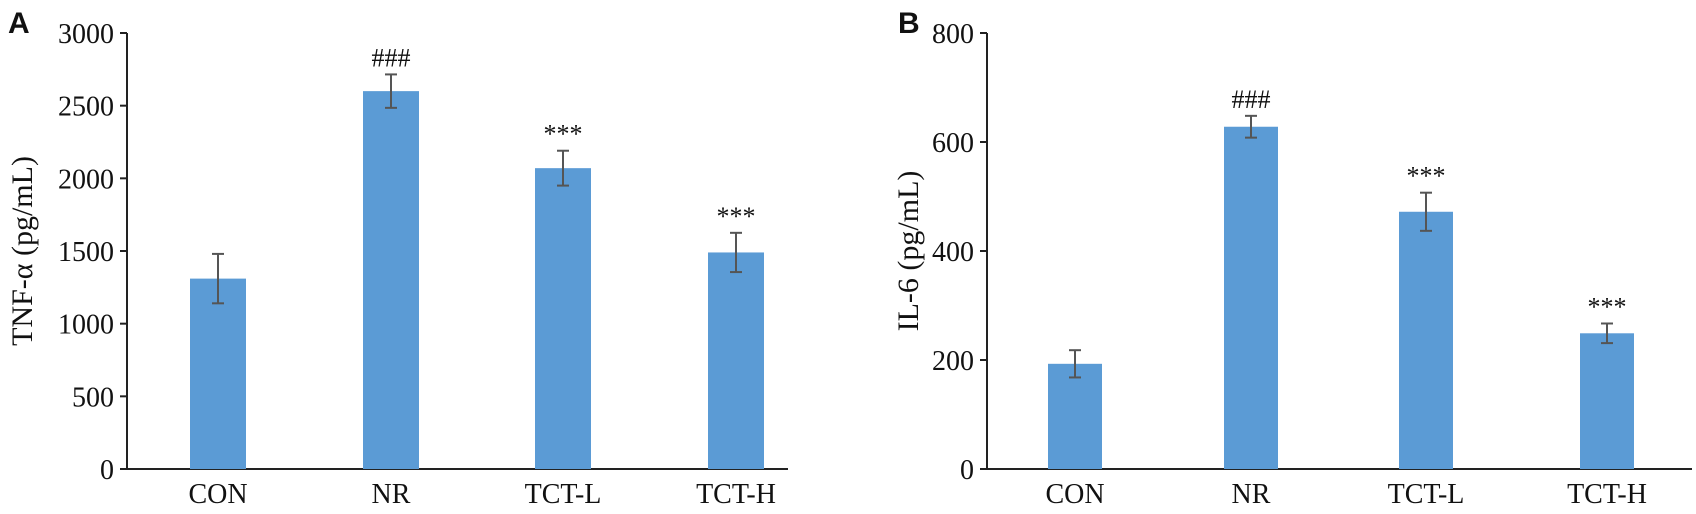  Describe the element at coordinates (953, 143) in the screenshot. I see `y-tick-label: 600` at that location.